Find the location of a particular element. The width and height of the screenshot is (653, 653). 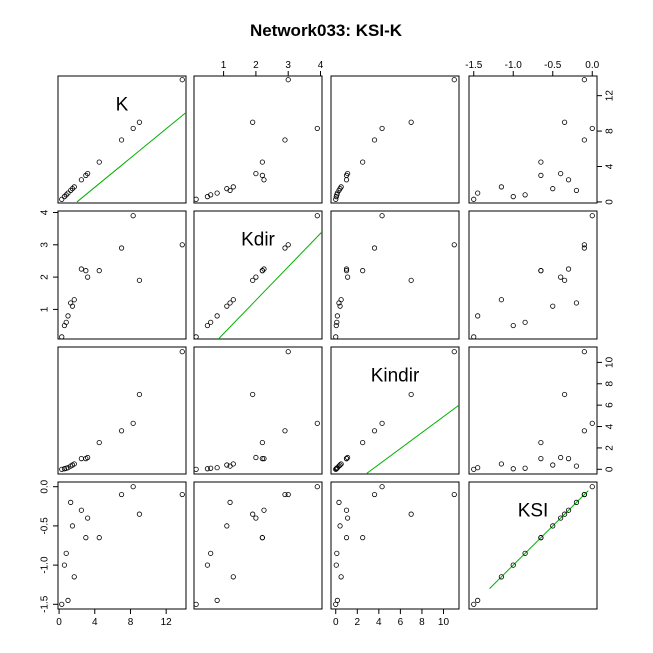

panel-kdir-vs-kindir is located at coordinates (395, 275).